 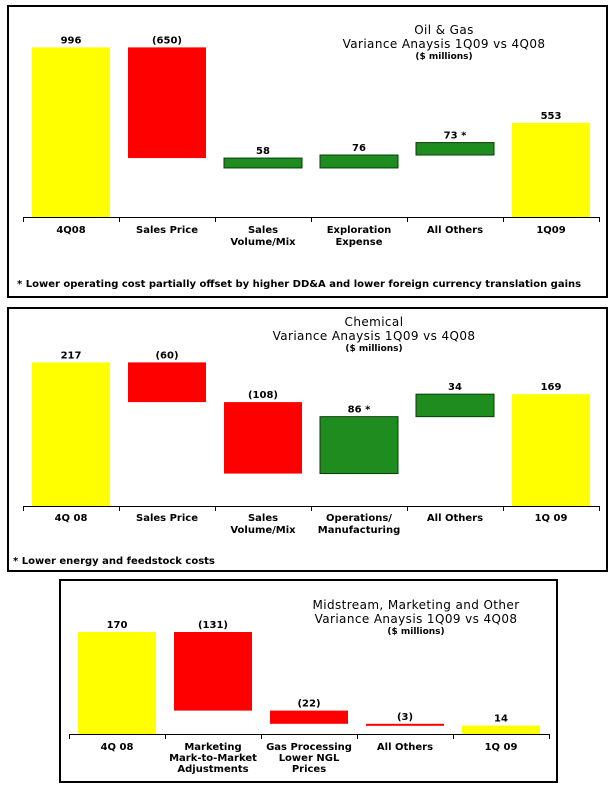 What do you see at coordinates (212, 747) in the screenshot?
I see `category-label: Marketing` at bounding box center [212, 747].